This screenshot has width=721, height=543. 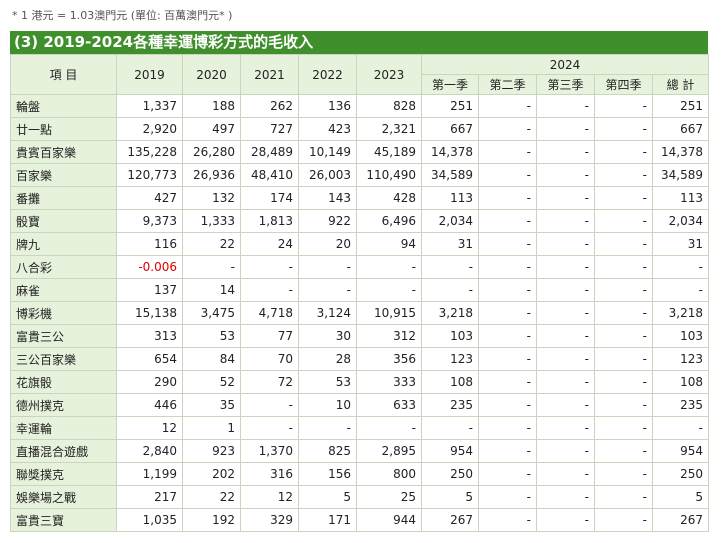 What do you see at coordinates (269, 152) in the screenshot?
I see `data-cell: 28,489` at bounding box center [269, 152].